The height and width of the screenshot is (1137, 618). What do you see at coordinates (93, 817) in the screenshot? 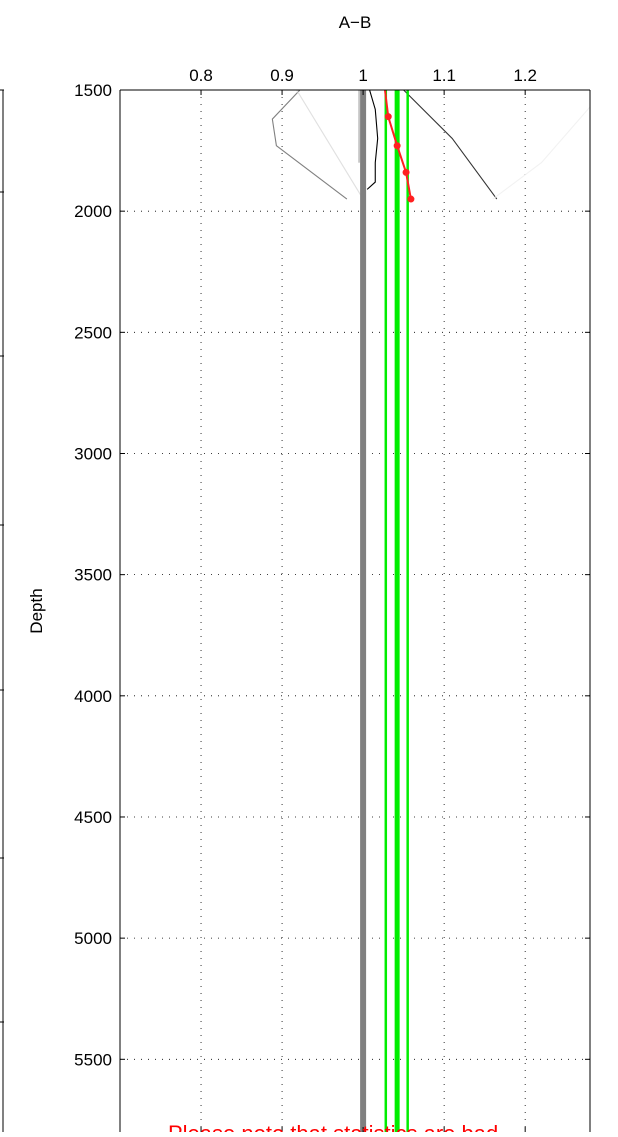
I see `y-tick-label: 4500` at bounding box center [93, 817].